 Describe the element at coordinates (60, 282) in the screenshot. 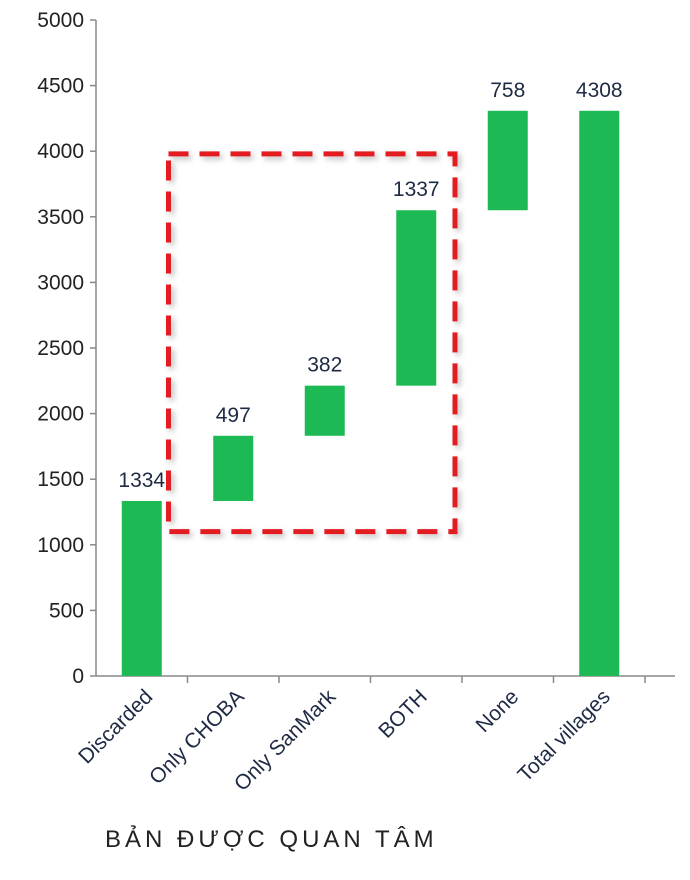

I see `y-tick-label: 3000` at that location.